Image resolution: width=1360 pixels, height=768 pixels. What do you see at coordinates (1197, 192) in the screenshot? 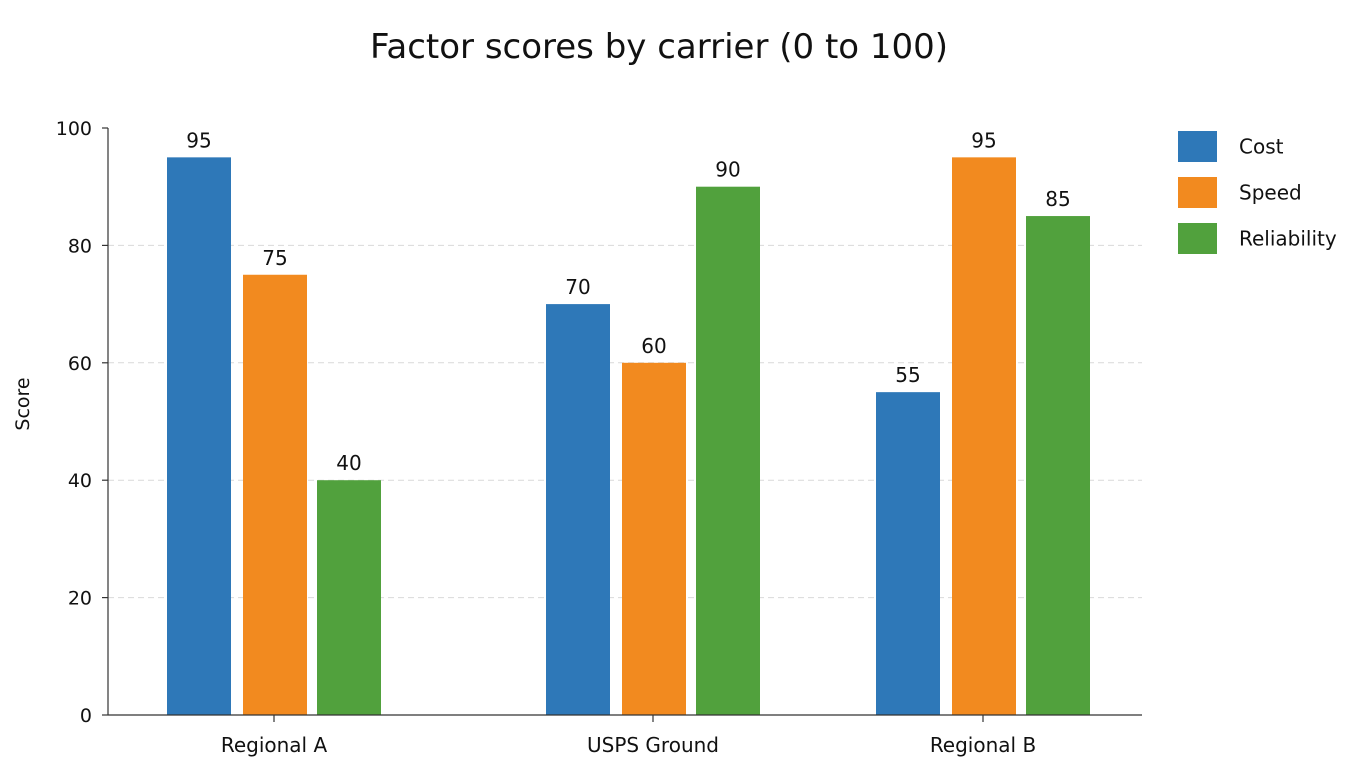
I see `legend-swatch-speed` at bounding box center [1197, 192].